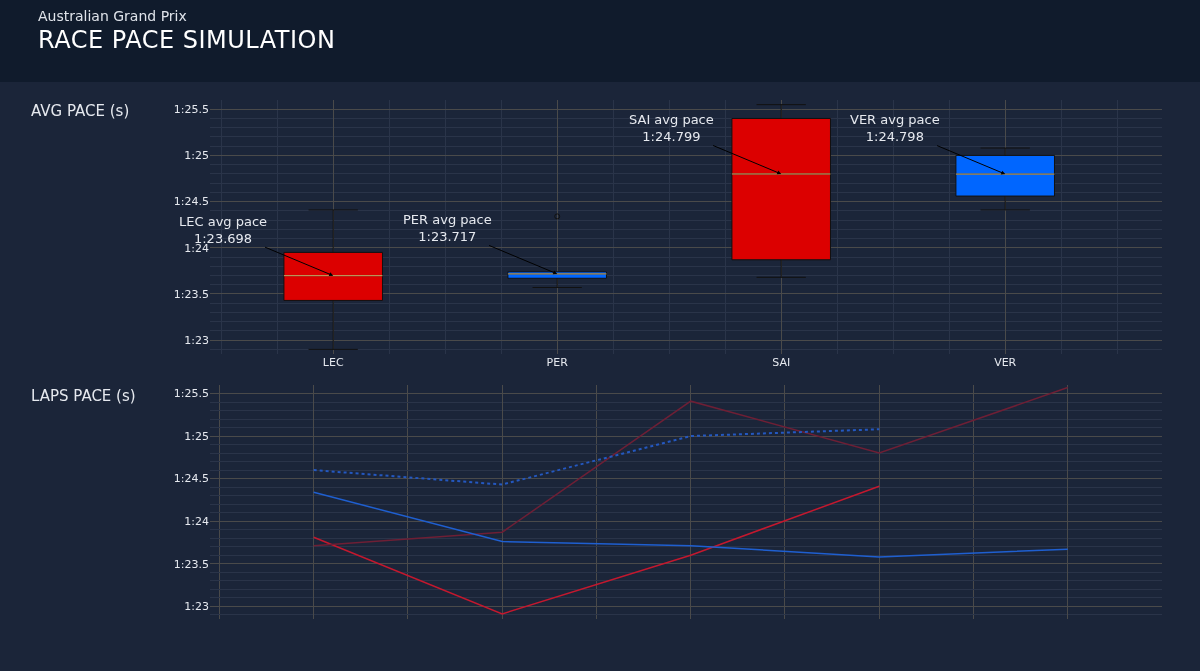 This screenshot has width=1200, height=671. Describe the element at coordinates (333, 362) in the screenshot. I see `x-tick-label: LEC` at that location.